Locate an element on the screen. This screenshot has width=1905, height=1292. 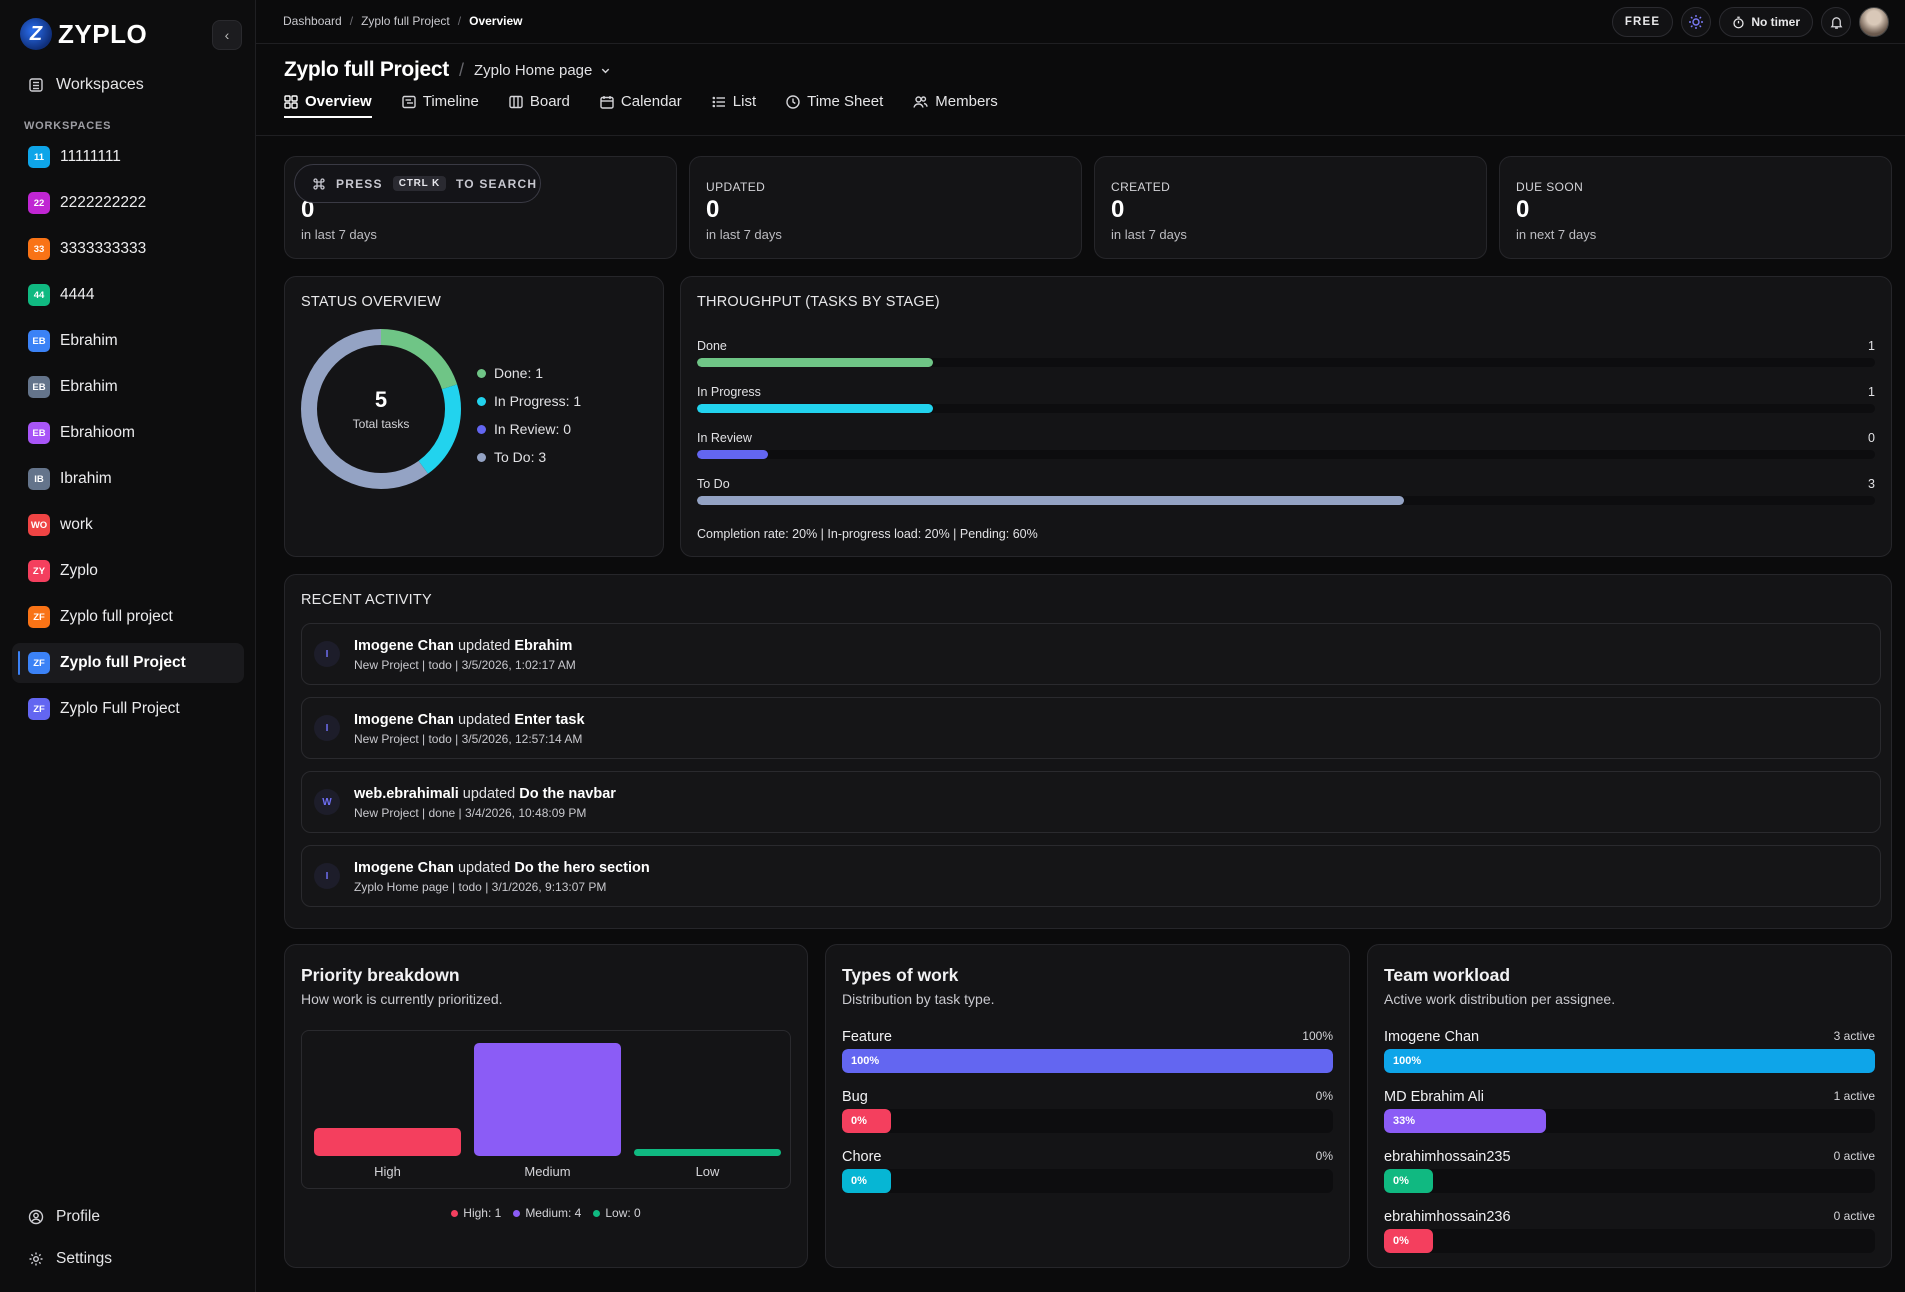
sidebar-item-profile: Profile is located at coordinates (64, 1217).